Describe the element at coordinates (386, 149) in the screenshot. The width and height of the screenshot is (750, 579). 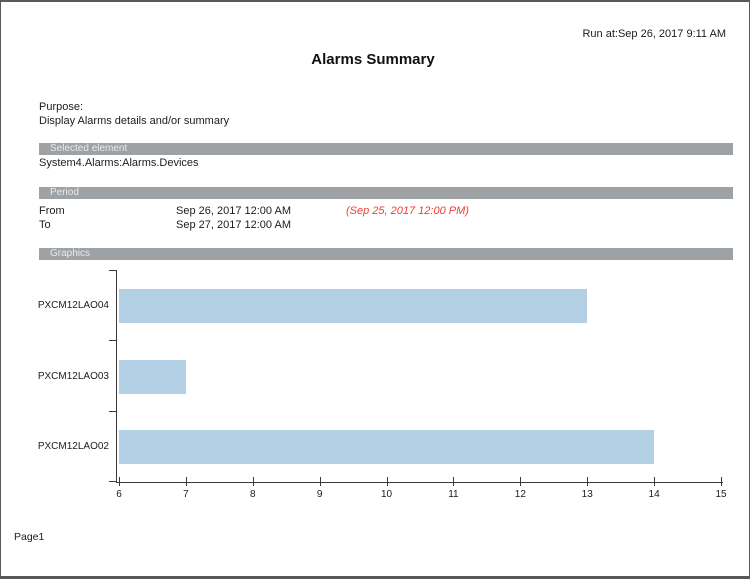
I see `section-header-selected-element: Selected element` at that location.